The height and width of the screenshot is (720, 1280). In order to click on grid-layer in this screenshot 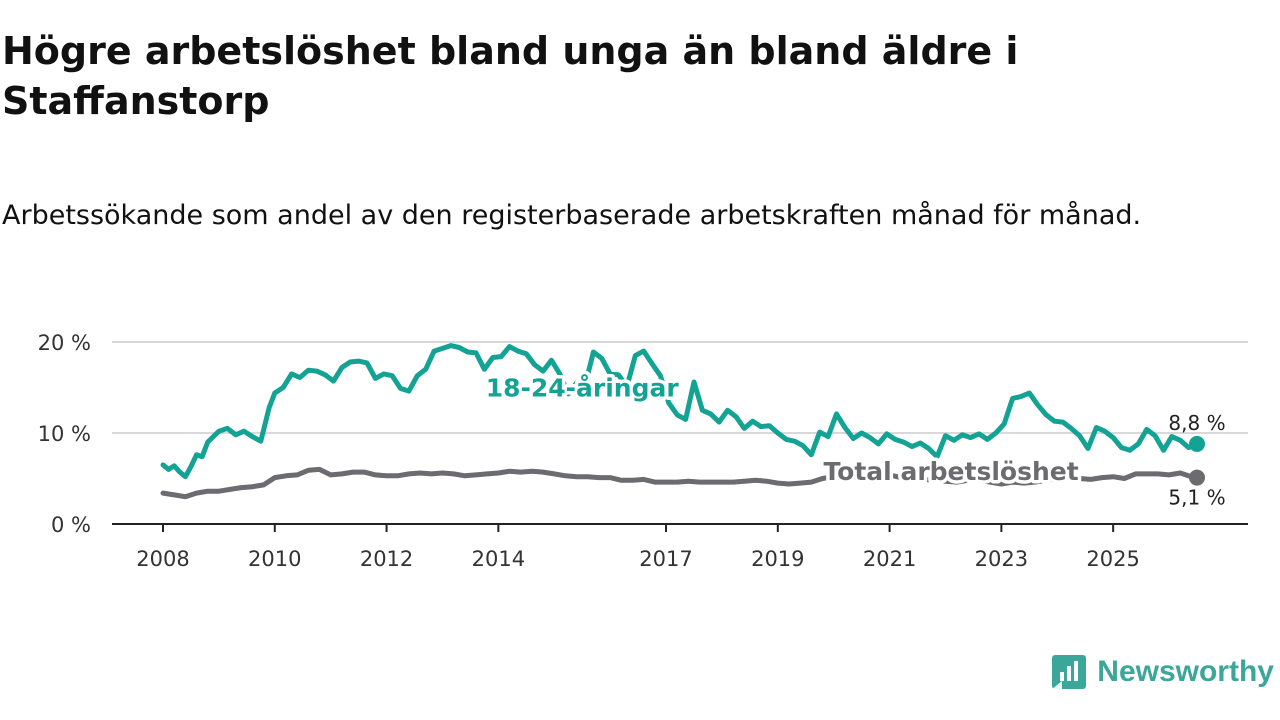, I will do `click(680, 387)`.